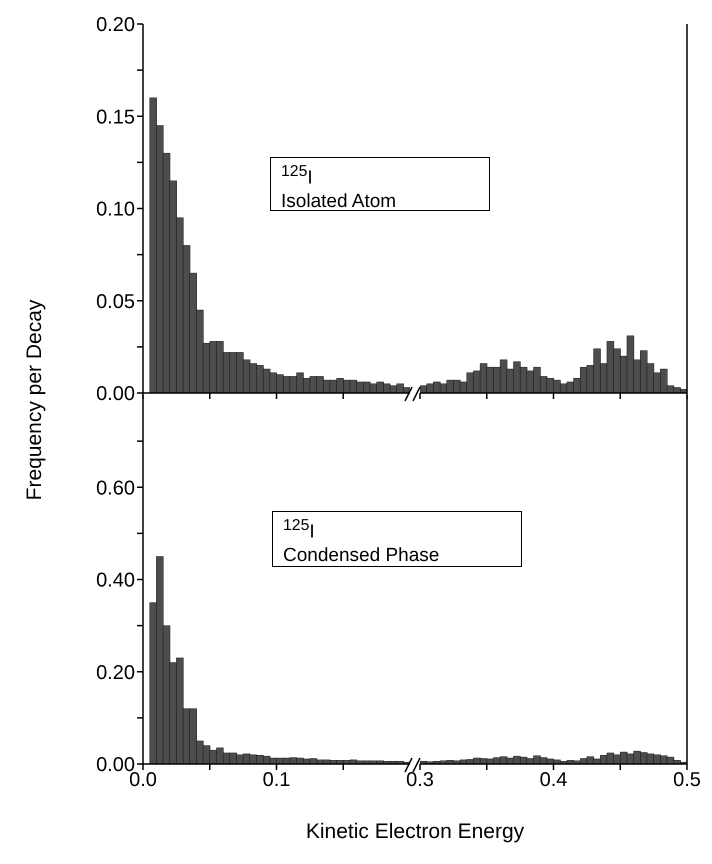 This screenshot has height=864, width=712. What do you see at coordinates (687, 780) in the screenshot?
I see `x-tick-label: 0.5` at bounding box center [687, 780].